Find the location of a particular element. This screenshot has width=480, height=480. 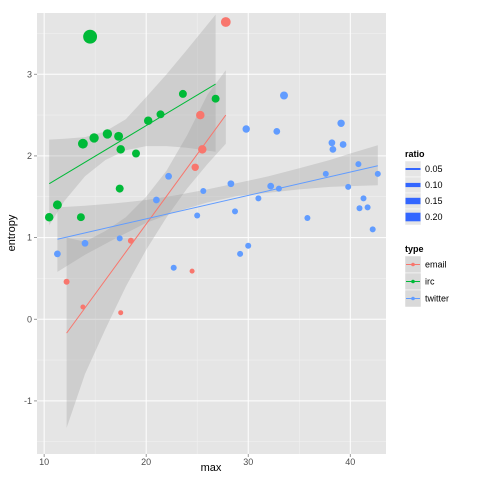

legend-type: type email irc twitter is located at coordinates (426, 276).